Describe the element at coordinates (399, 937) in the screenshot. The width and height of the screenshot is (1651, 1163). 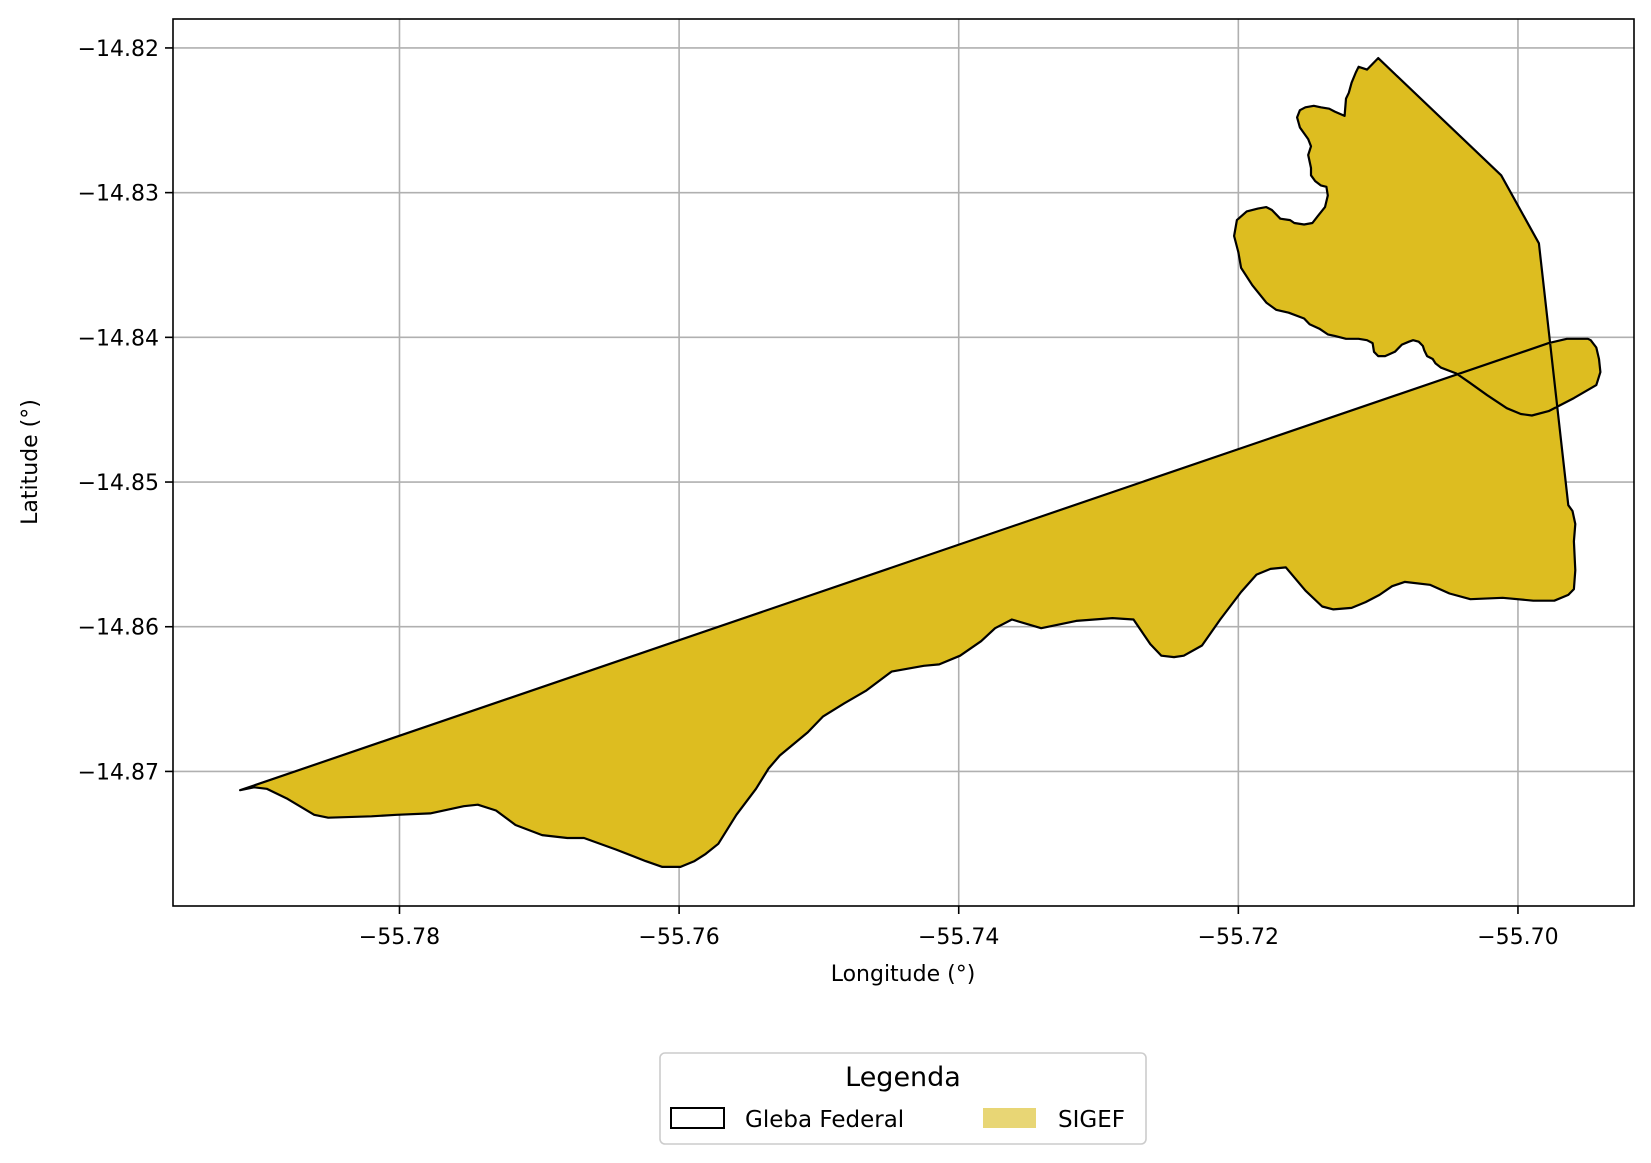
I see `x-tick-label: −55.78` at that location.